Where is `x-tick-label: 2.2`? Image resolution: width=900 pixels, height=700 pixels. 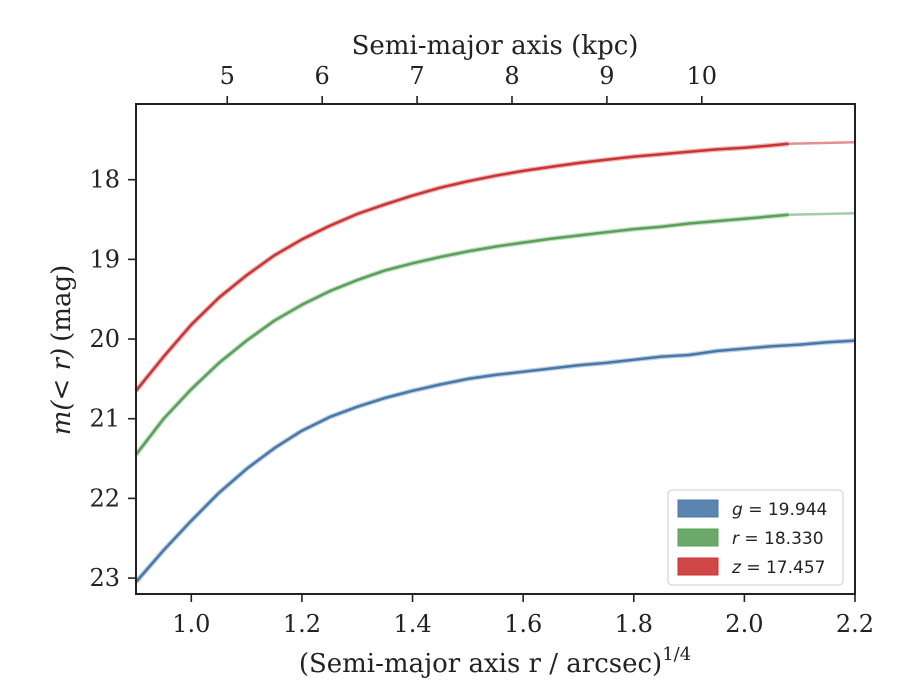 x-tick-label: 2.2 is located at coordinates (855, 624).